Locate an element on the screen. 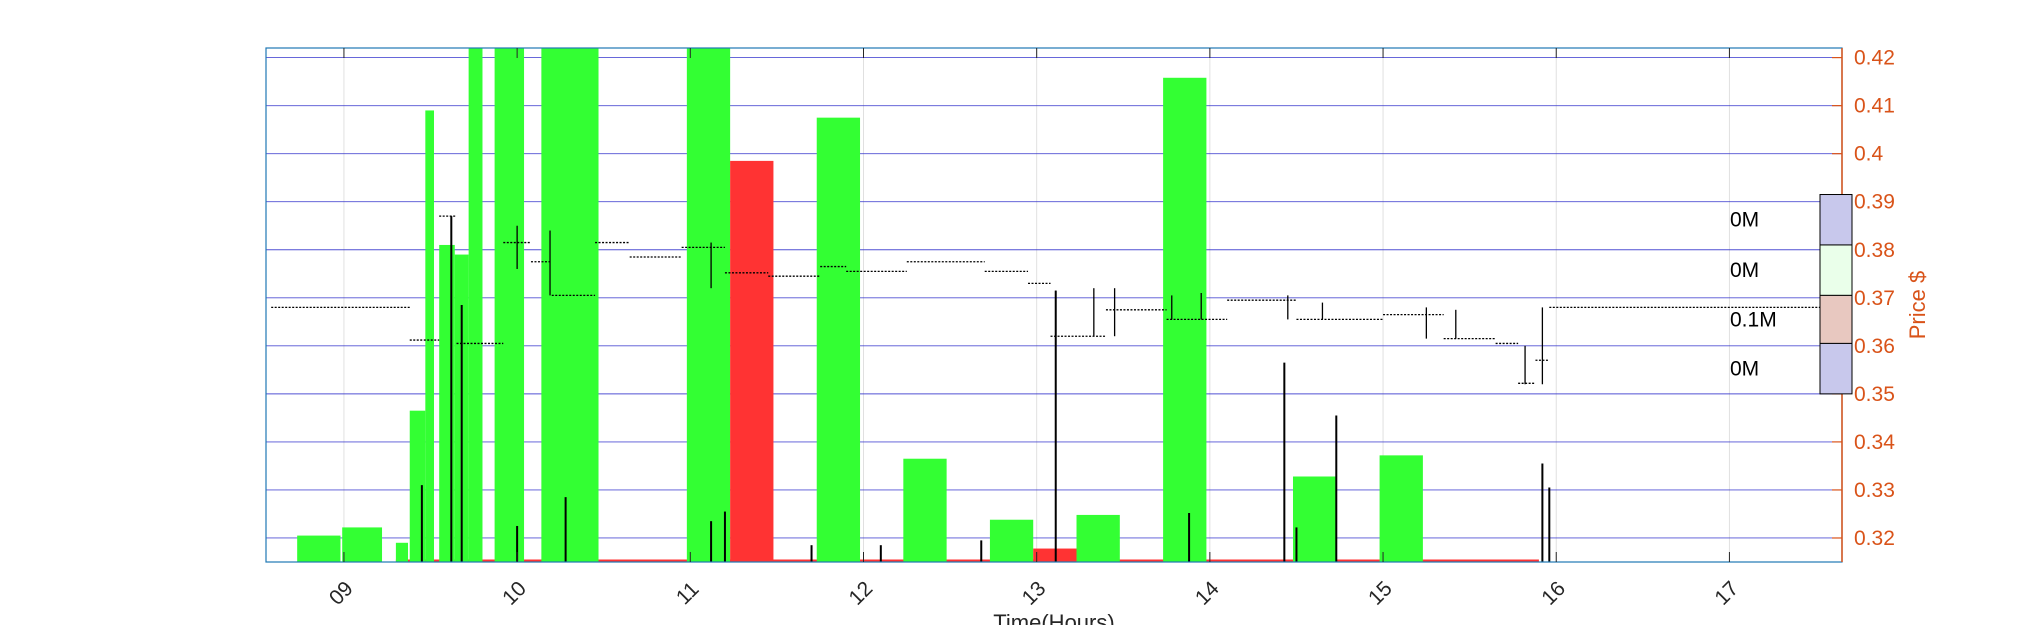 The width and height of the screenshot is (2031, 625). x-tick-label-5: 14 is located at coordinates (1207, 593).